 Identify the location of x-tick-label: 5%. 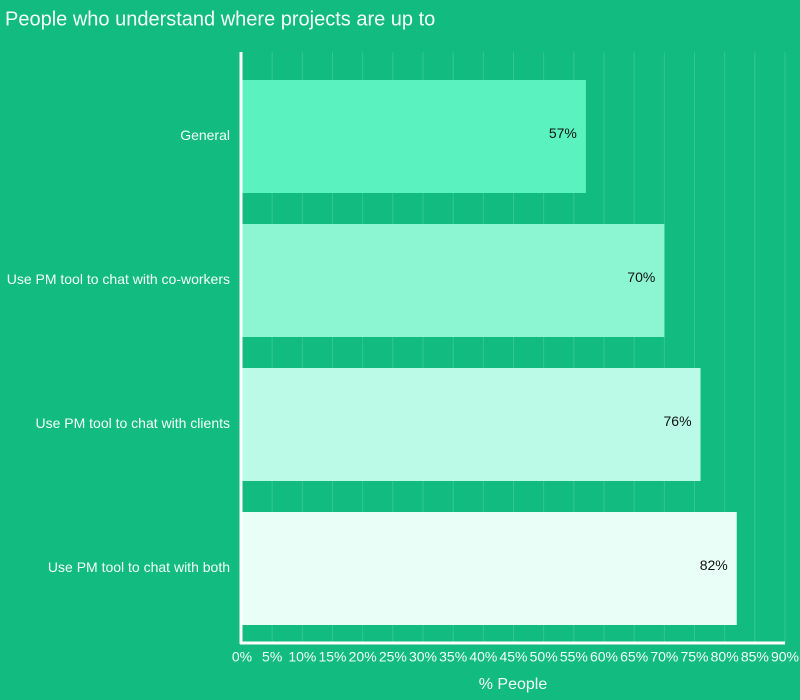
(272, 657).